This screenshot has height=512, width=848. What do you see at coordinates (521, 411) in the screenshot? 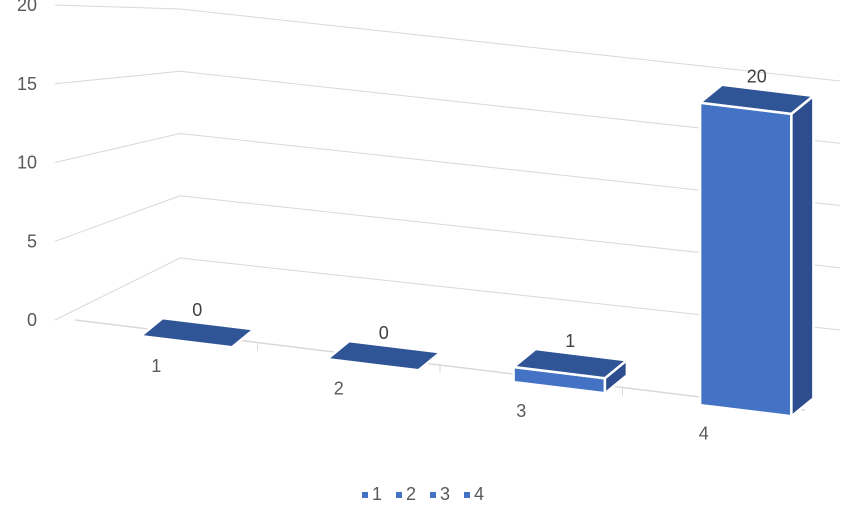
I see `x-tick-label: 3` at bounding box center [521, 411].